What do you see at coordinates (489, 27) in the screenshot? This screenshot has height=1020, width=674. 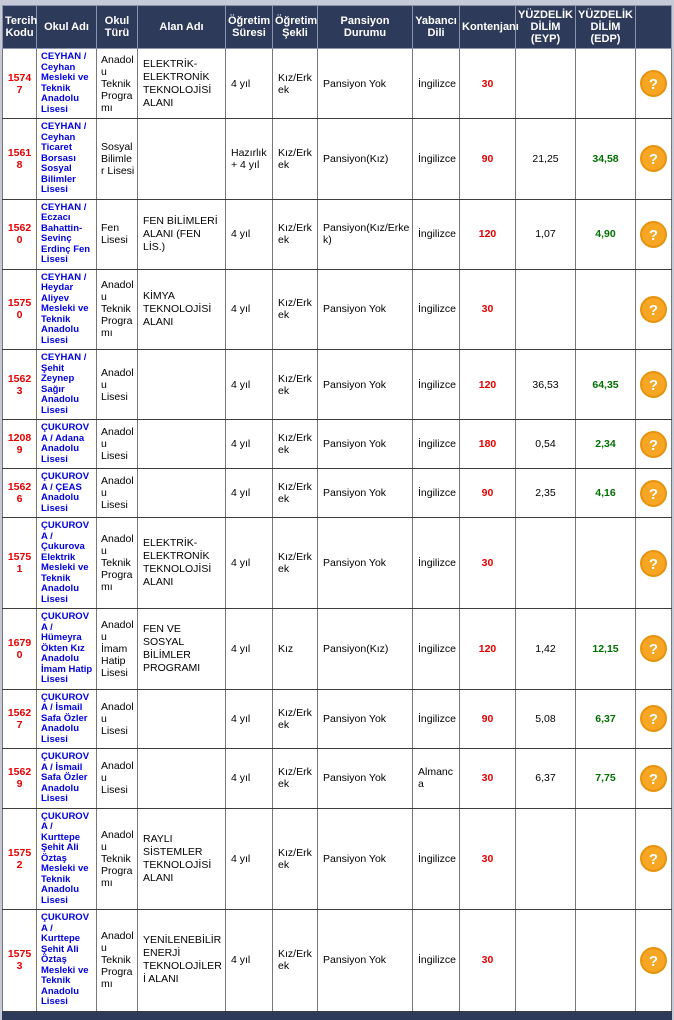 I see `col-header-kontenjani: Kontenjanı` at bounding box center [489, 27].